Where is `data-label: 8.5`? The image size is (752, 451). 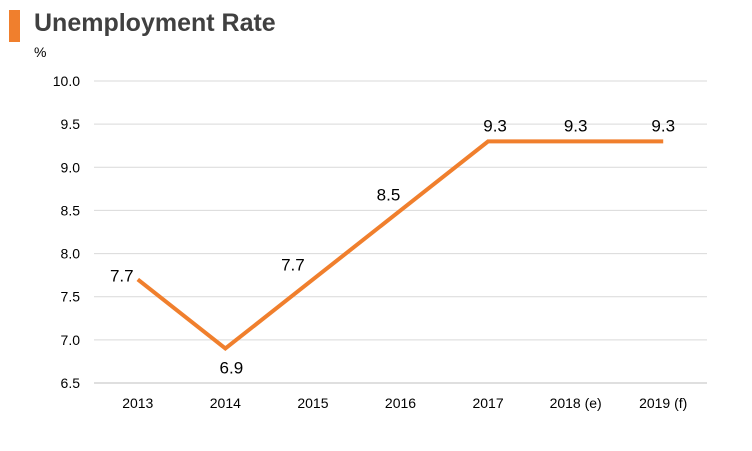
data-label: 8.5 is located at coordinates (389, 194).